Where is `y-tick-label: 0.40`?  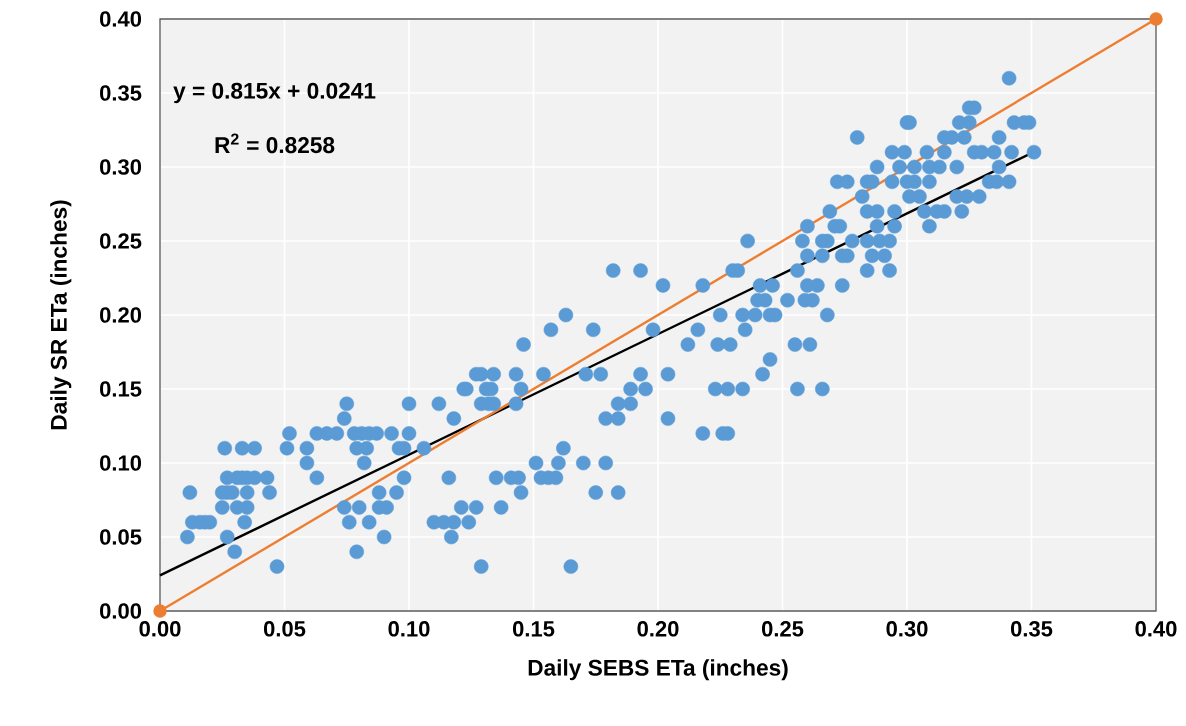 y-tick-label: 0.40 is located at coordinates (121, 19).